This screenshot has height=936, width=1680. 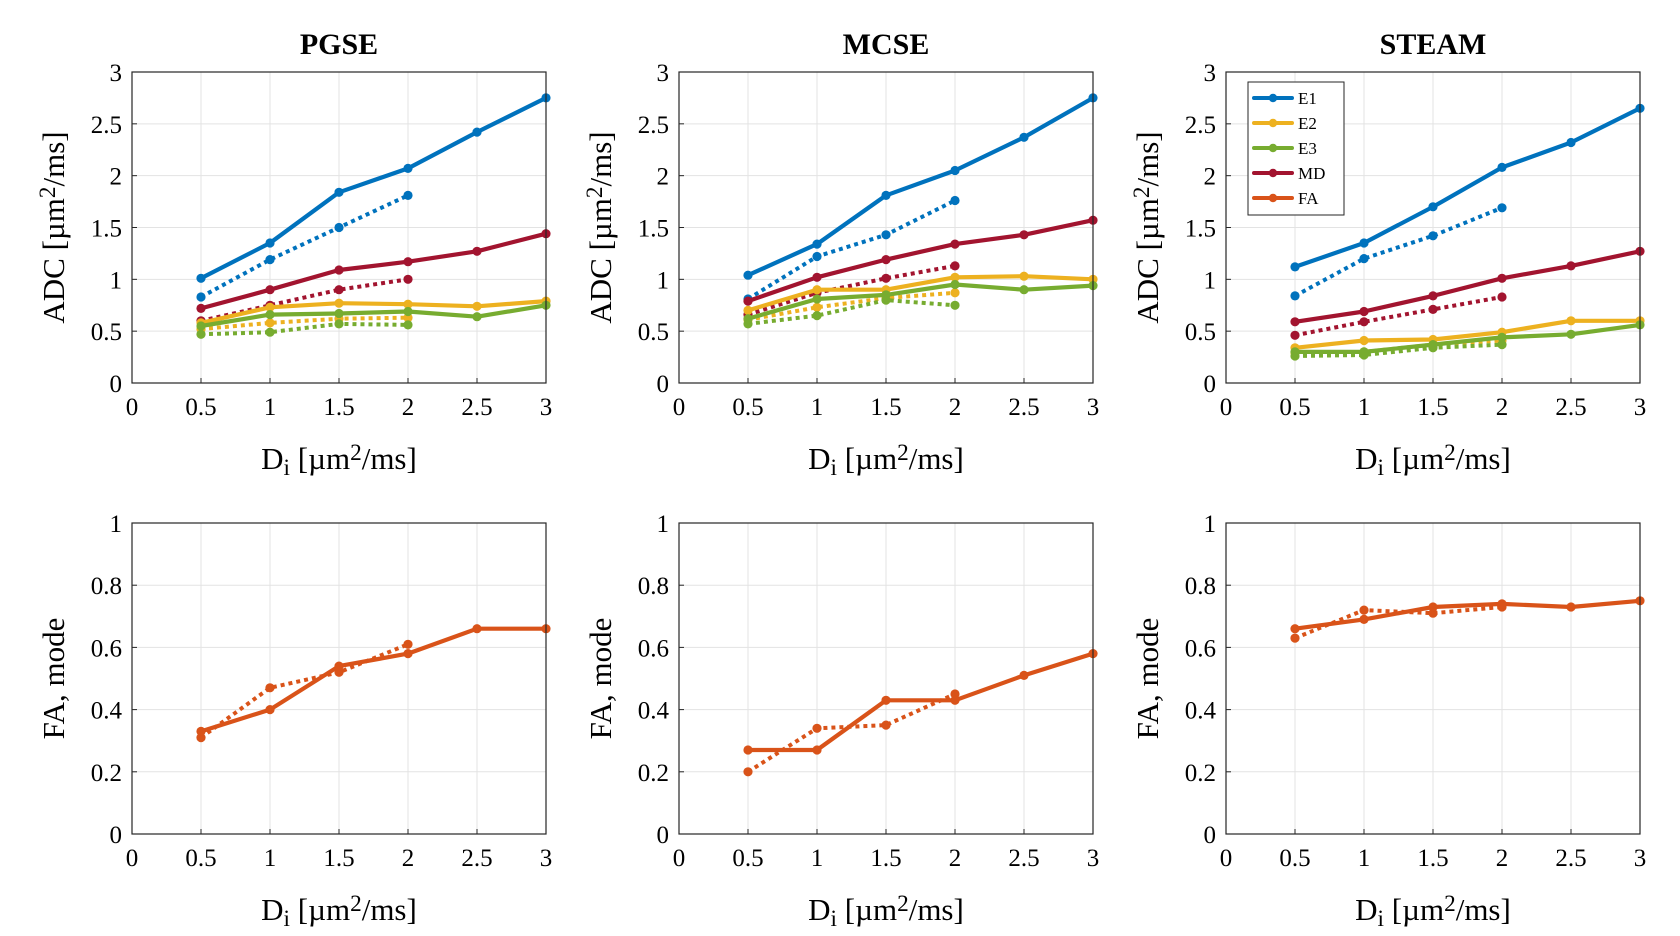 I want to click on y-tick-label: 0.6, so click(x=1200, y=648).